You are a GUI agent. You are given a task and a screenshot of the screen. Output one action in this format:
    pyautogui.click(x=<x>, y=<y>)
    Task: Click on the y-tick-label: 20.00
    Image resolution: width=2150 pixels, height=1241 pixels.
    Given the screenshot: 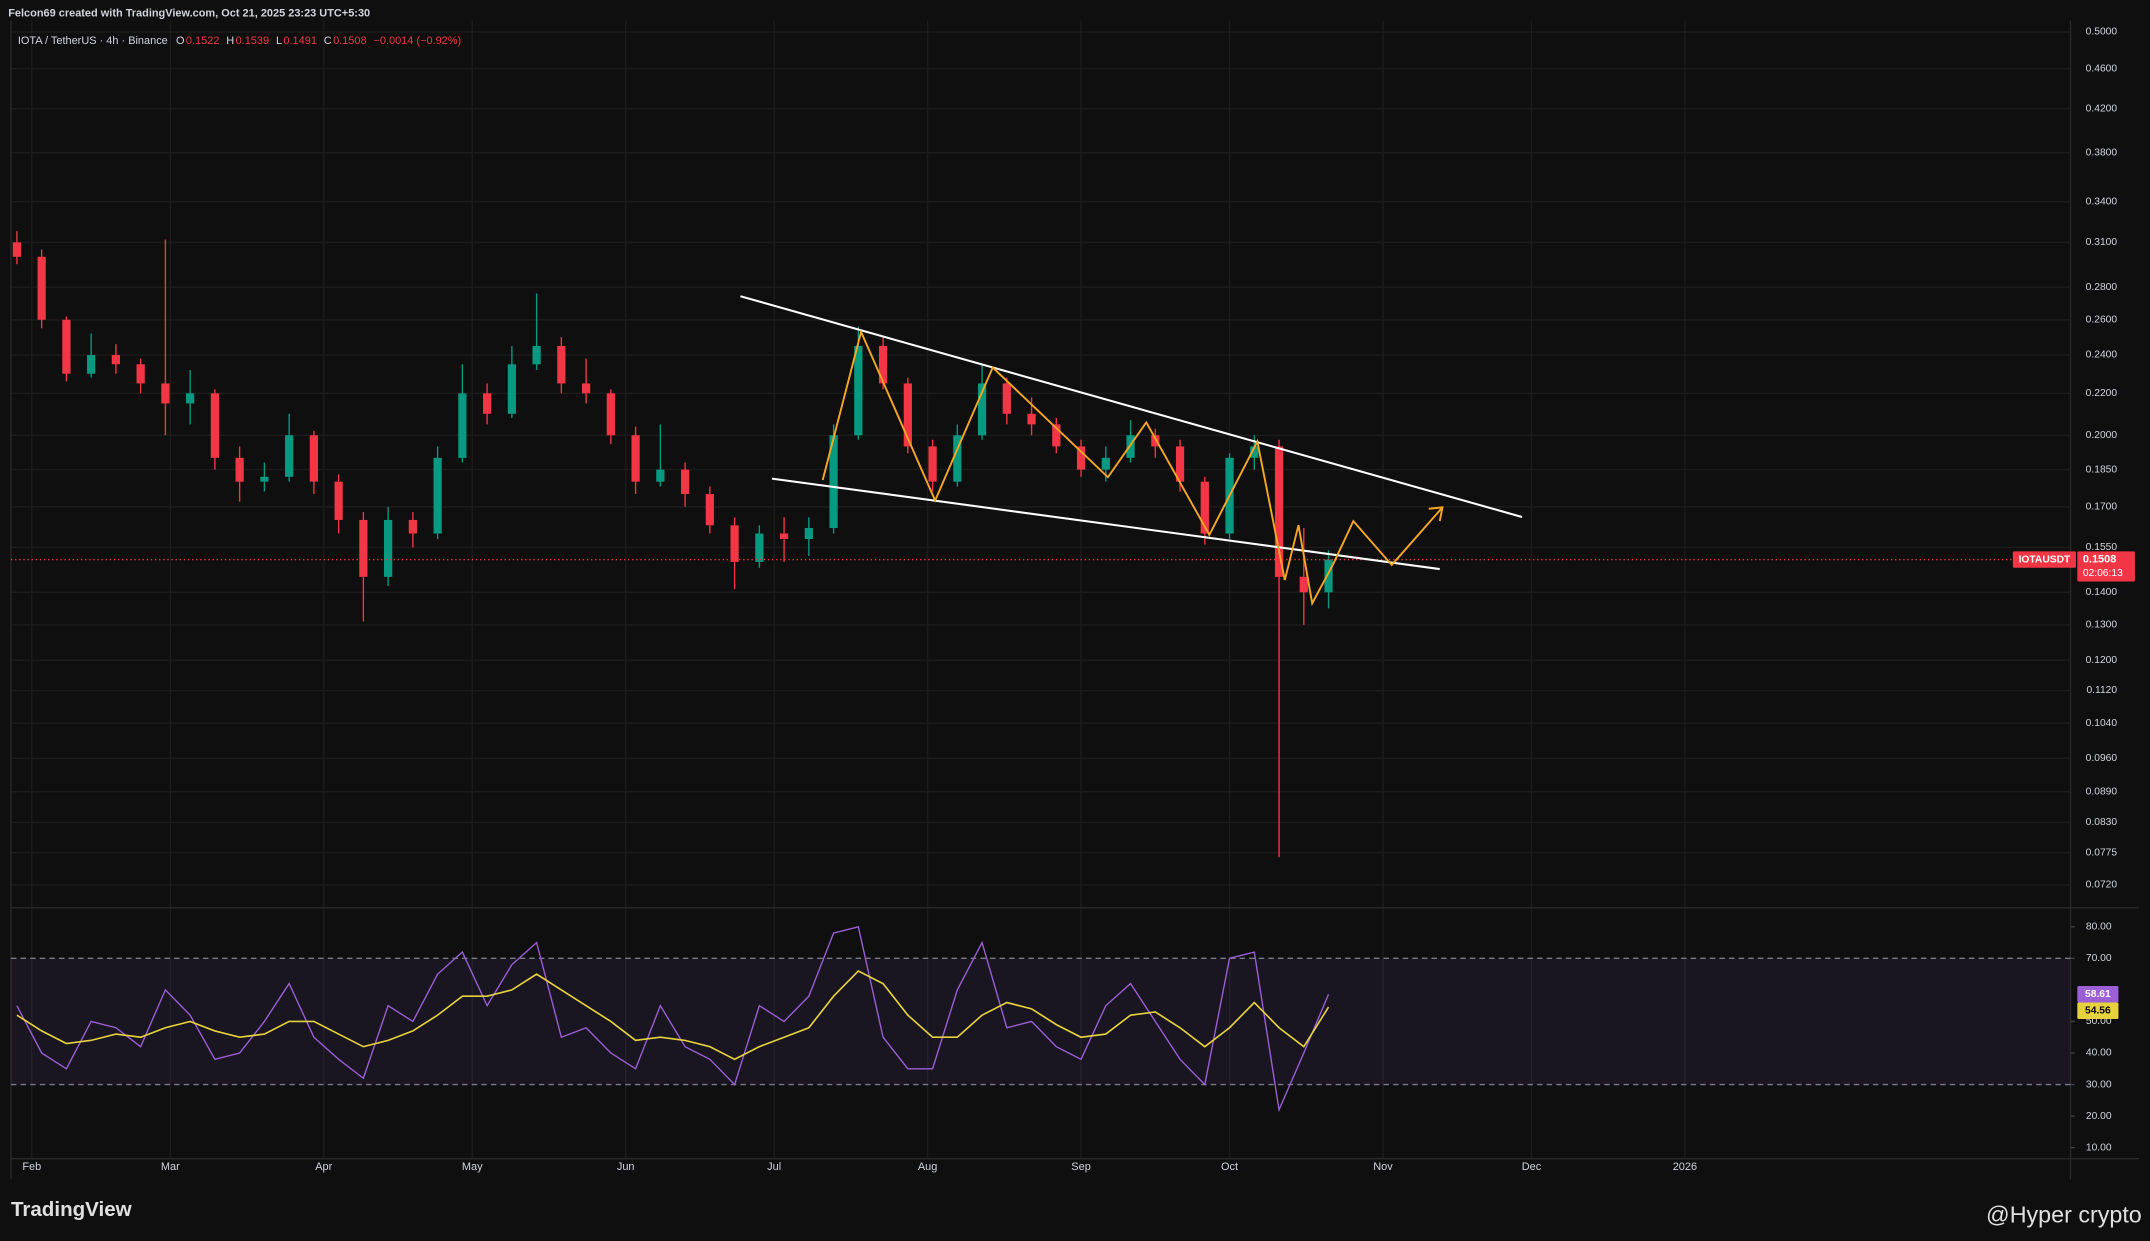 What is the action you would take?
    pyautogui.click(x=2099, y=1116)
    